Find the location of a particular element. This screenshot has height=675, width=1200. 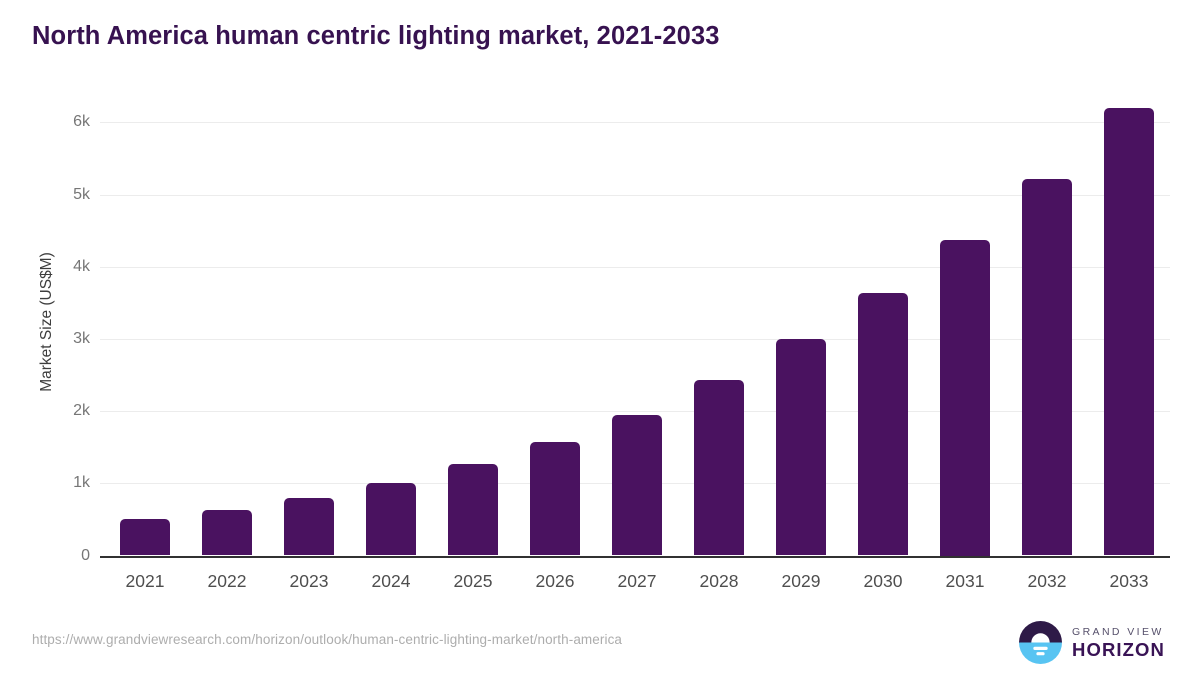

y-tick-label-0: 0 is located at coordinates (85, 555).